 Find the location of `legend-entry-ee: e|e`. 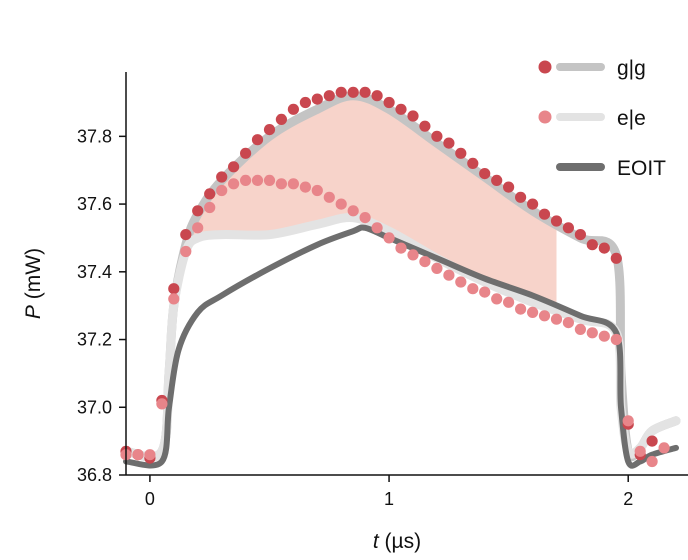

legend-entry-ee: e|e is located at coordinates (592, 118).